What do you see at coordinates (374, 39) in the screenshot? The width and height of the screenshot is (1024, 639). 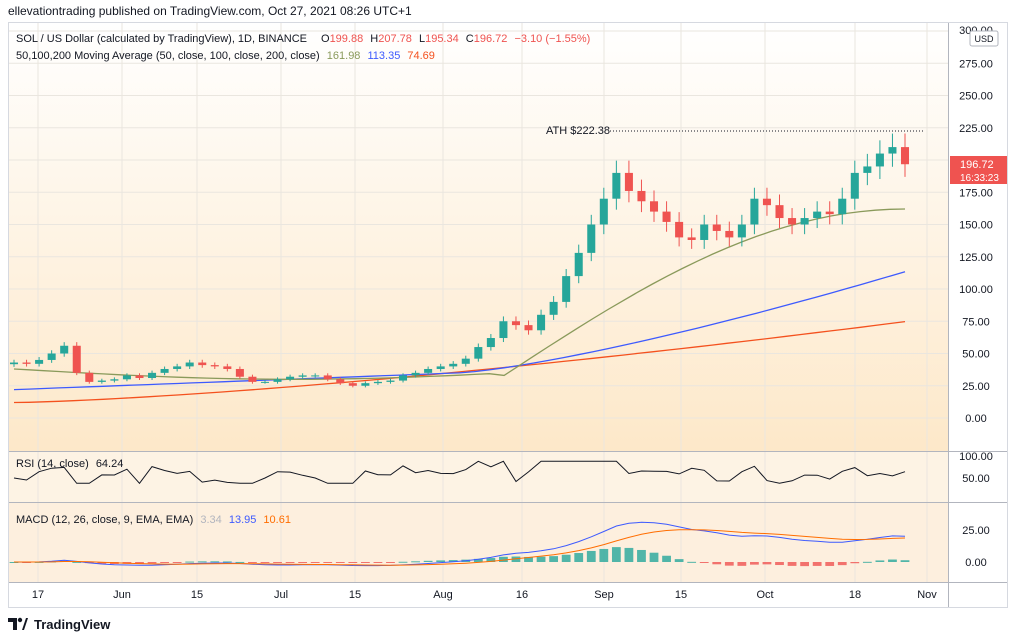 I see `h-label: H` at bounding box center [374, 39].